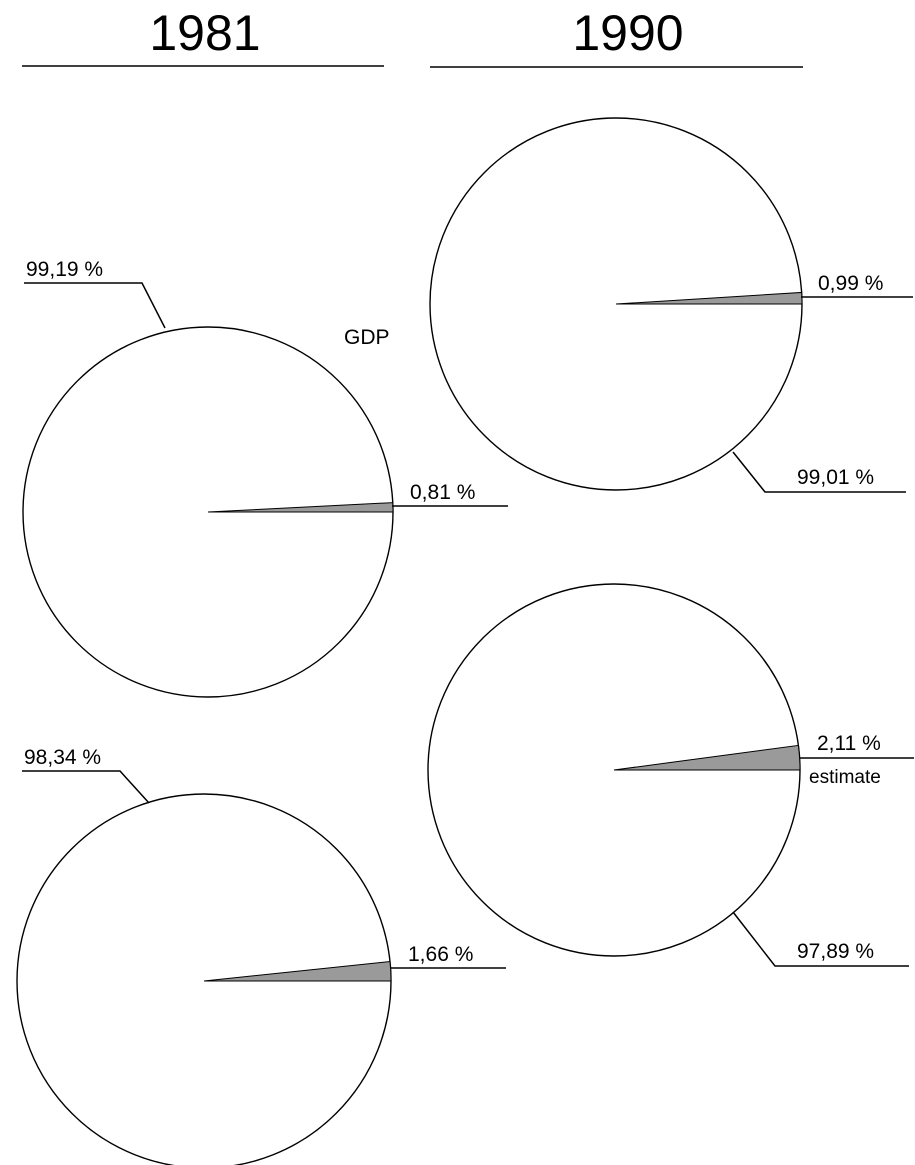 The width and height of the screenshot is (915, 1165). I want to click on pie-1981-row2-small-label: 1,66 %, so click(440, 954).